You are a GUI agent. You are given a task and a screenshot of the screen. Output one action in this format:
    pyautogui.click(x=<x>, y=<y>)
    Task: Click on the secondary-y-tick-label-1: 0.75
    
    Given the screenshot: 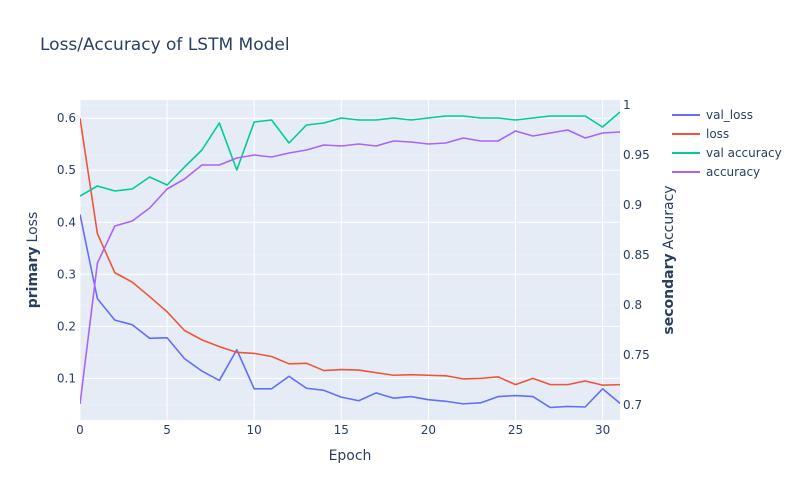 What is the action you would take?
    pyautogui.click(x=636, y=355)
    